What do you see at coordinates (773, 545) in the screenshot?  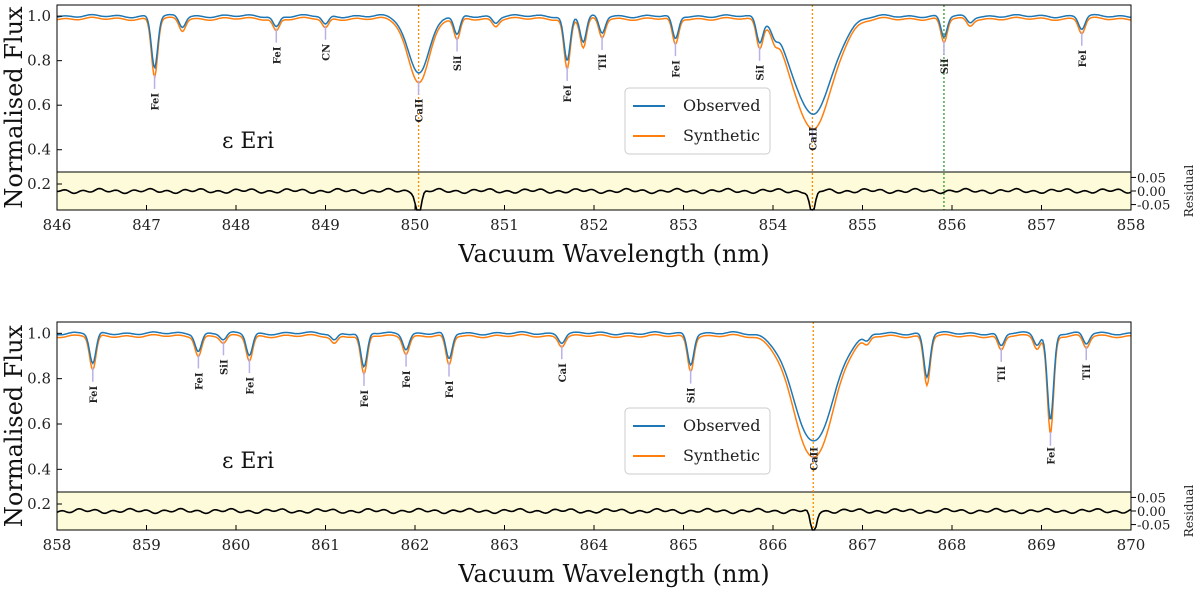 I see `chart-bottom-xtick-label-8: 866` at bounding box center [773, 545].